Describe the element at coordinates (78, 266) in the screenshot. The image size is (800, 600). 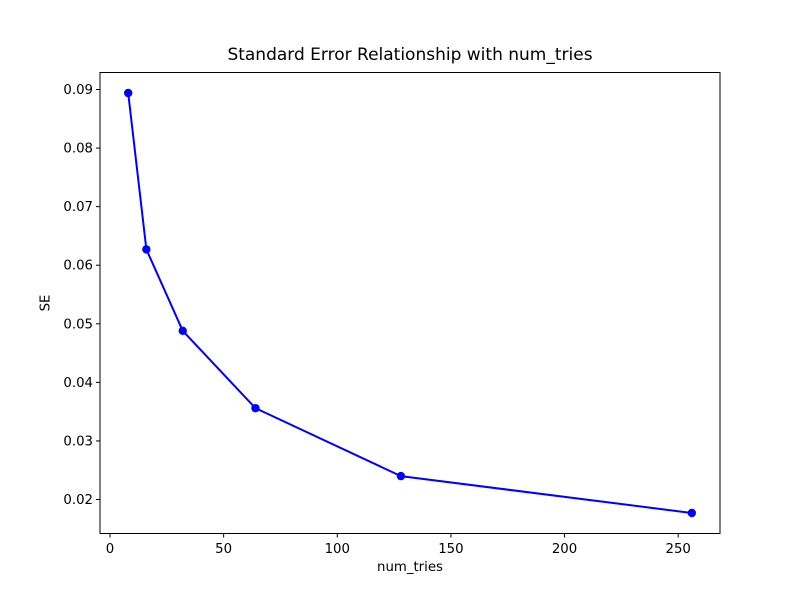
I see `y-tick-label: 0.06` at that location.